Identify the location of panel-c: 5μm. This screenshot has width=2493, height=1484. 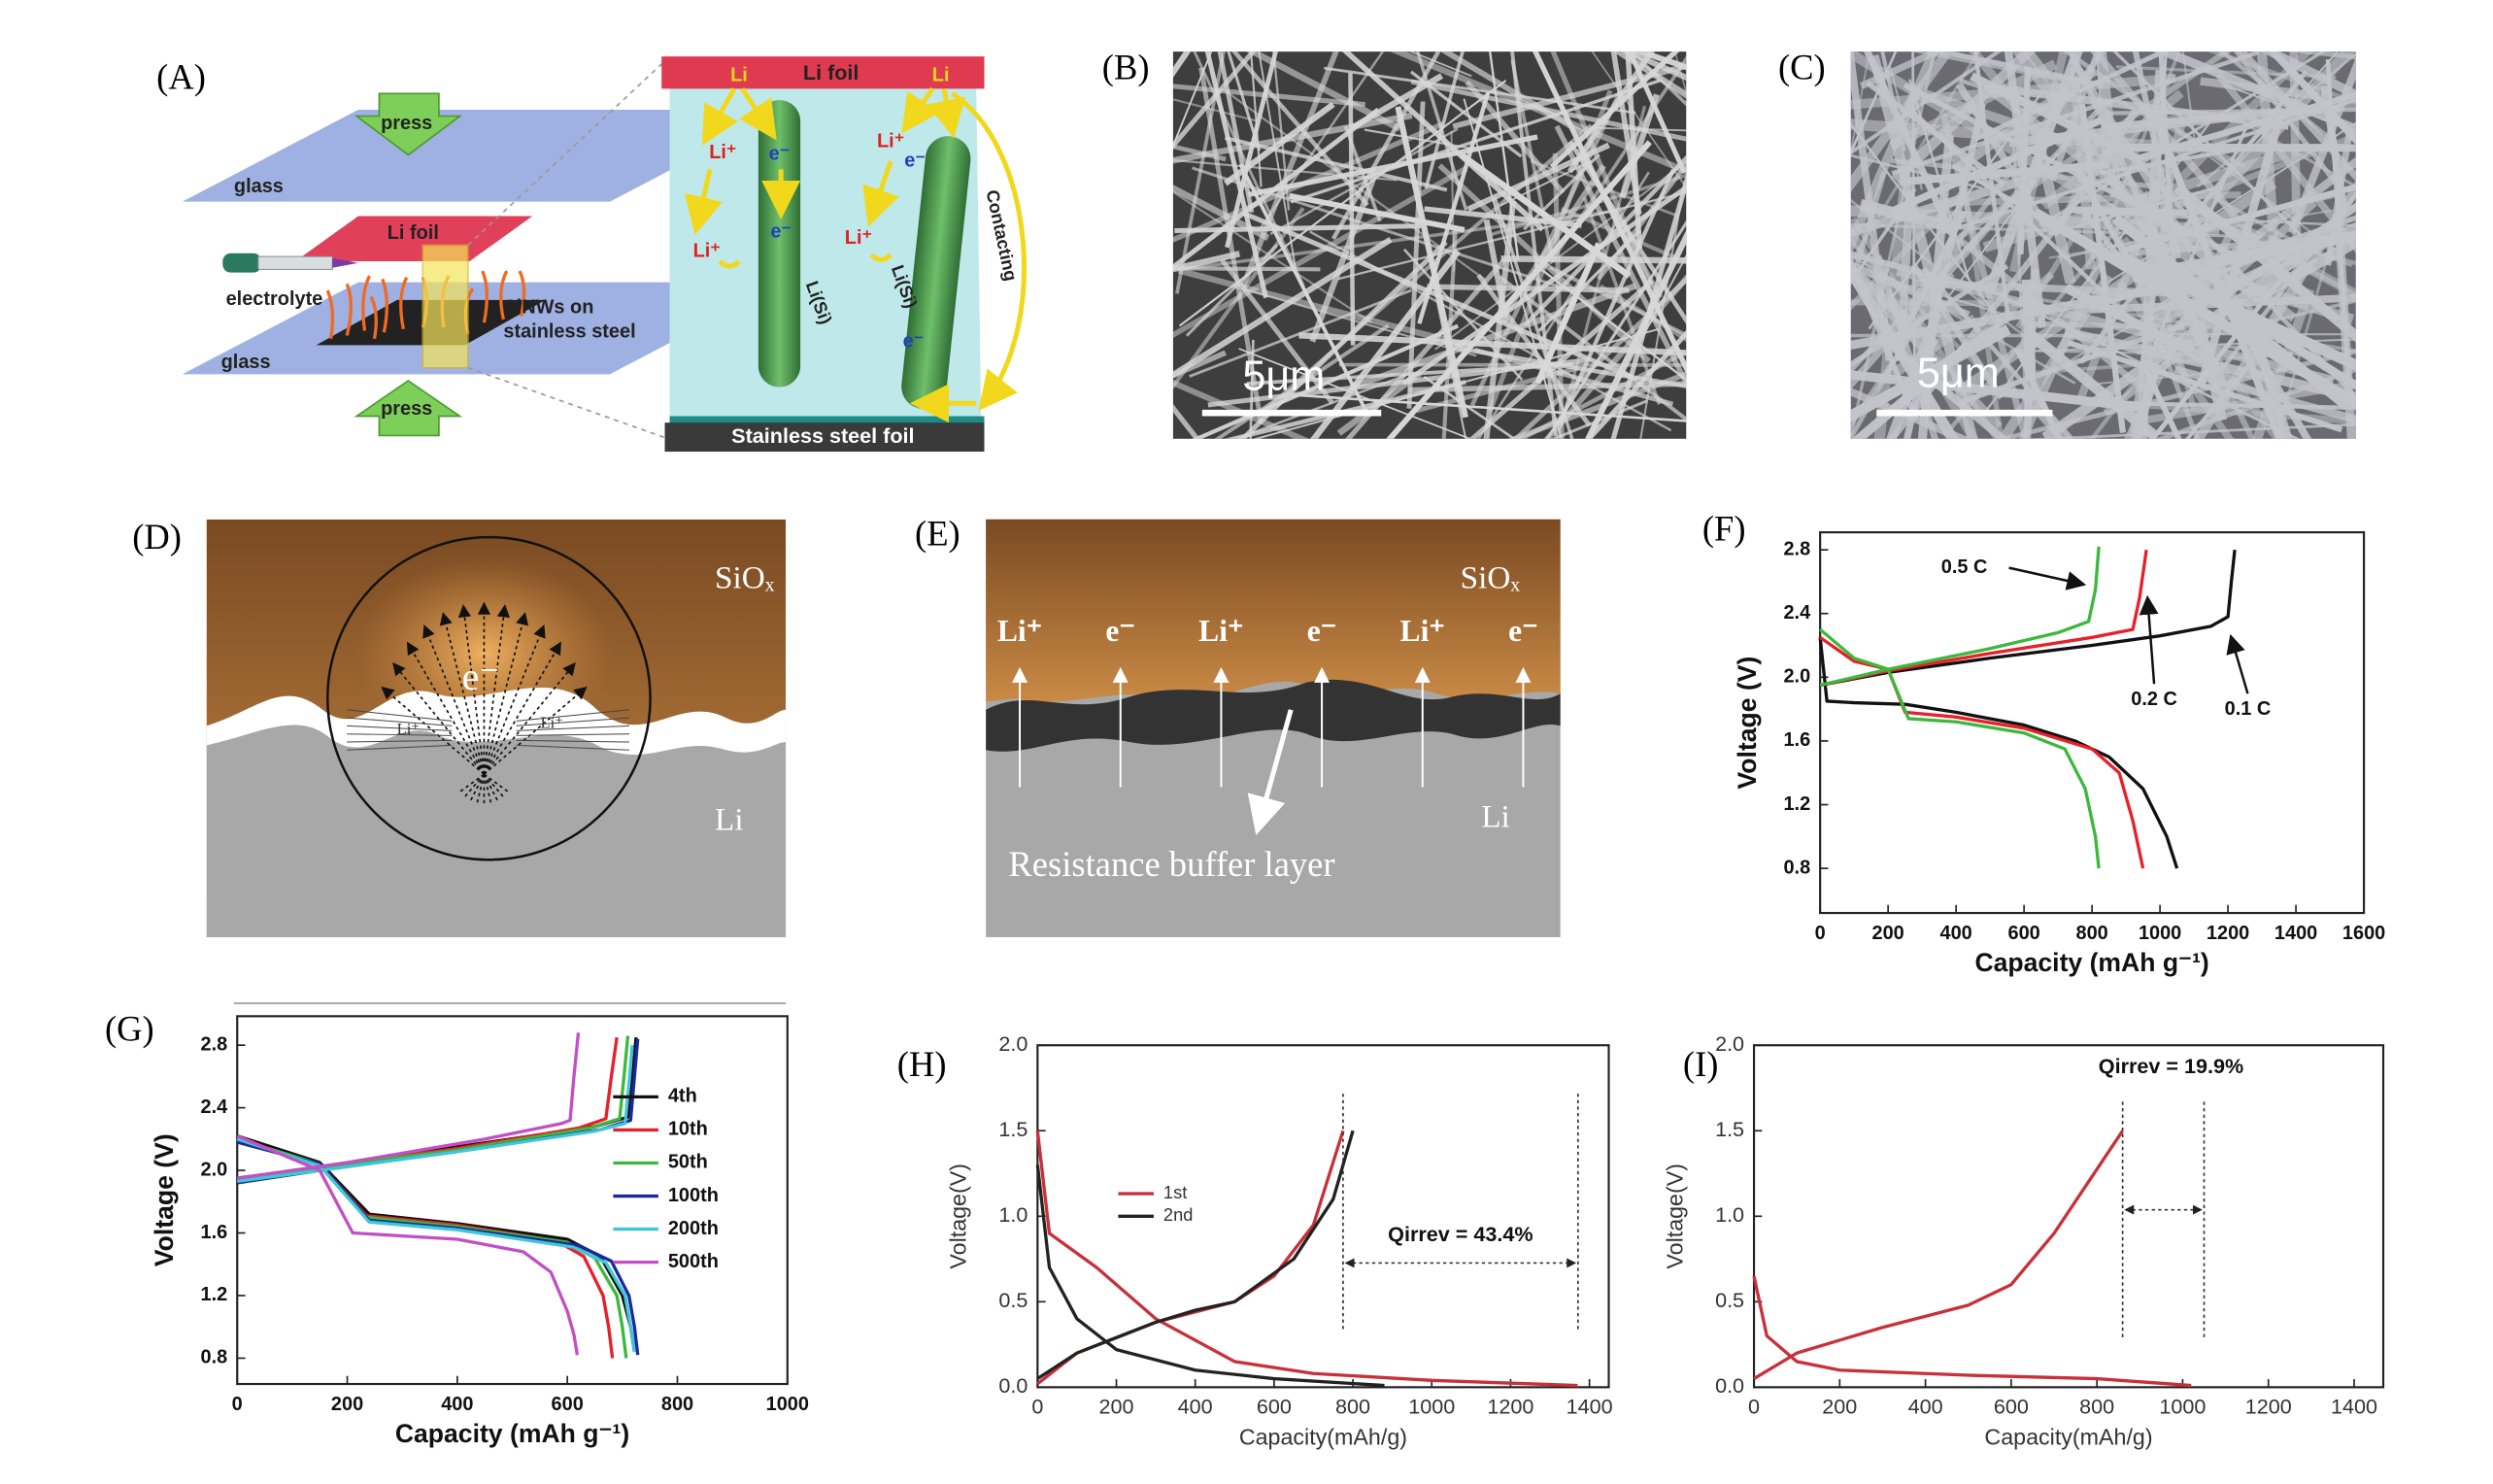
(2103, 245).